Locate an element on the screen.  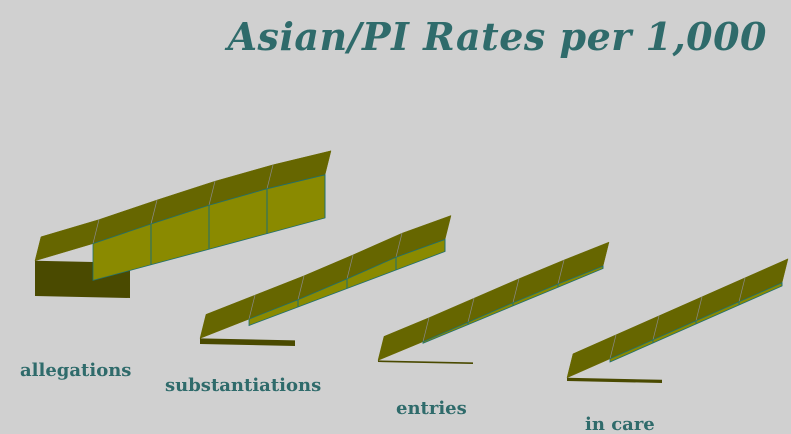
ribbon-top is located at coordinates (677, 318).